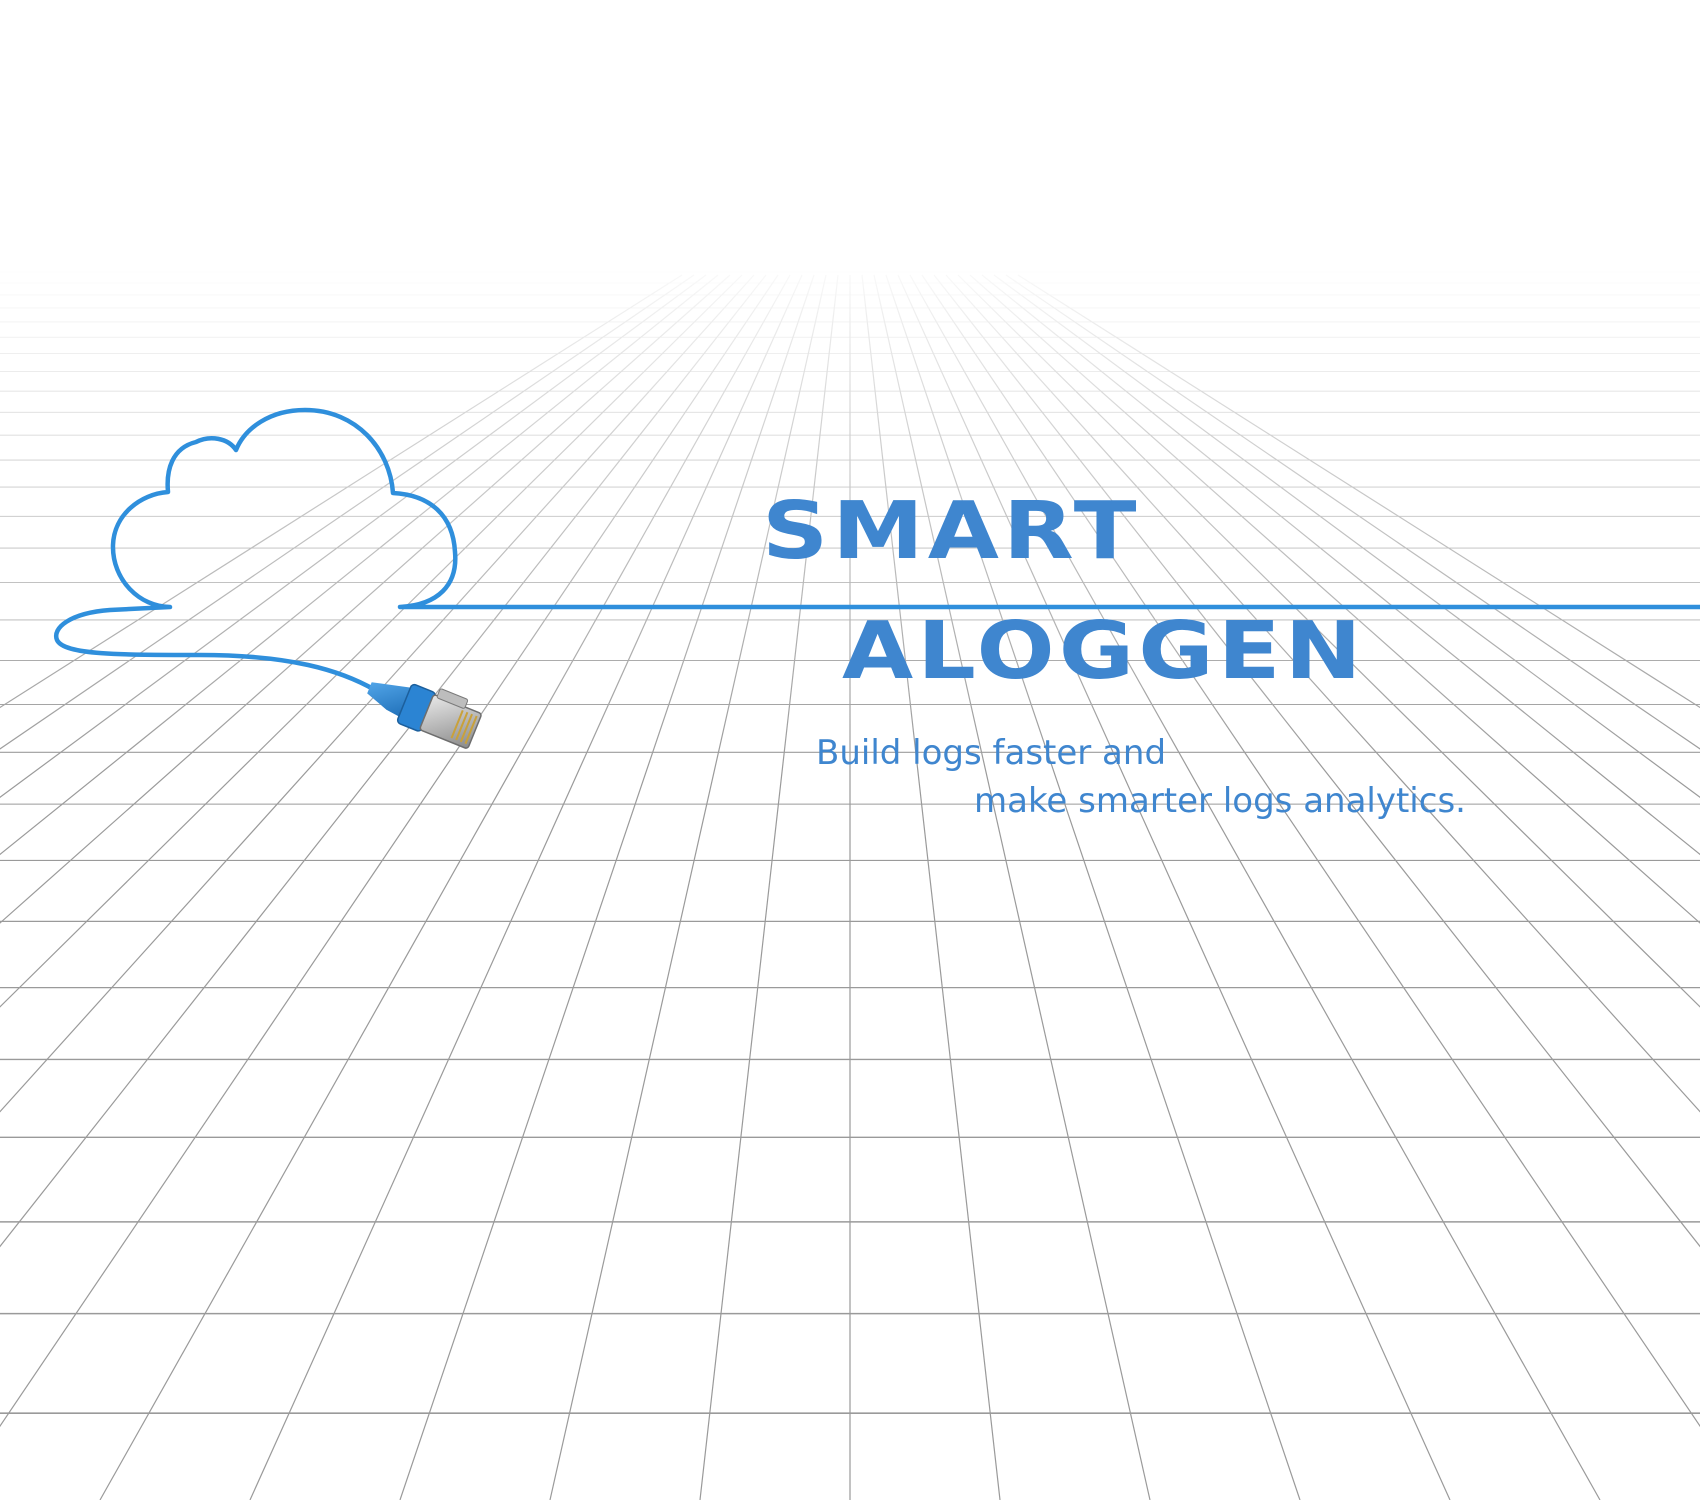 The width and height of the screenshot is (1700, 1500). I want to click on hero-title-line-1: SMART, so click(951, 531).